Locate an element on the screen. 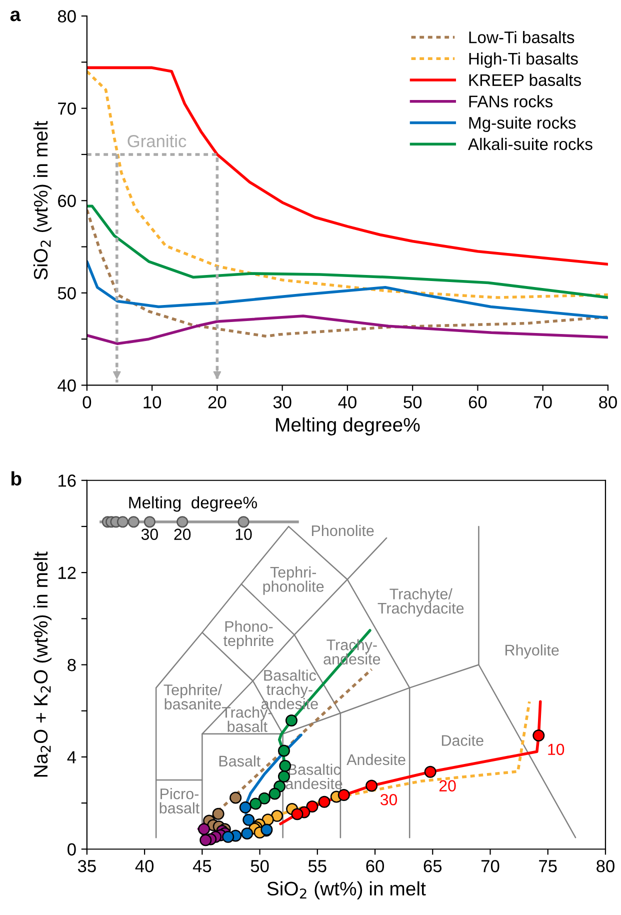 The height and width of the screenshot is (915, 621). legend-label: Low-Ti basalts is located at coordinates (521, 37).